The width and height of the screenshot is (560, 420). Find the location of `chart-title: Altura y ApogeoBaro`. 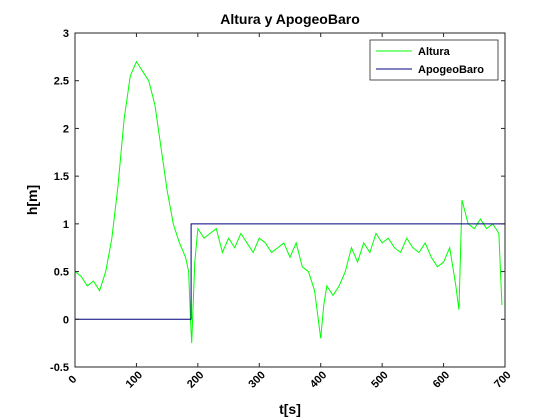

chart-title: Altura y ApogeoBaro is located at coordinates (290, 19).